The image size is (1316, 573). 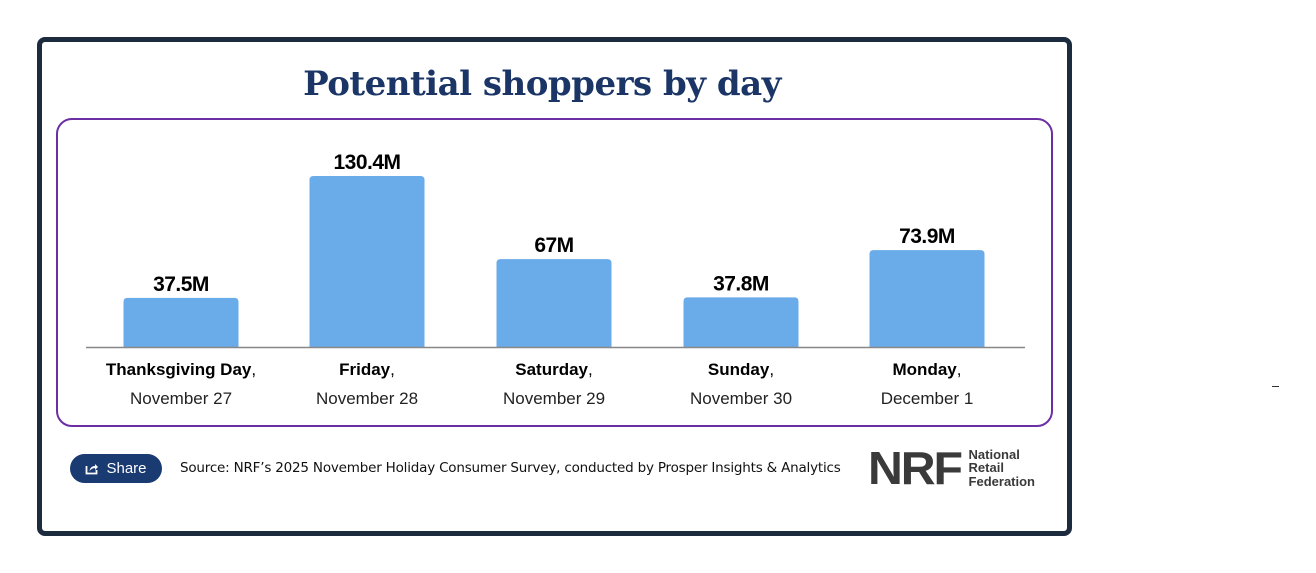 I want to click on data-label: 37.5M, so click(x=181, y=284).